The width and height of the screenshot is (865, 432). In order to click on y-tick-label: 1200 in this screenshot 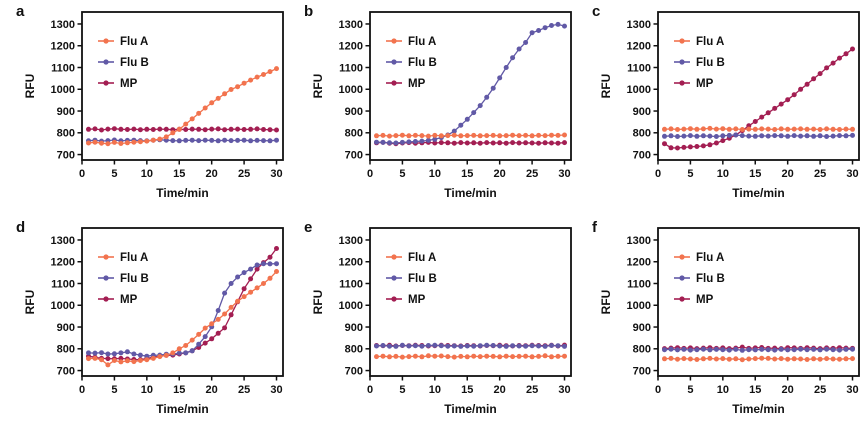, I will do `click(351, 47)`.